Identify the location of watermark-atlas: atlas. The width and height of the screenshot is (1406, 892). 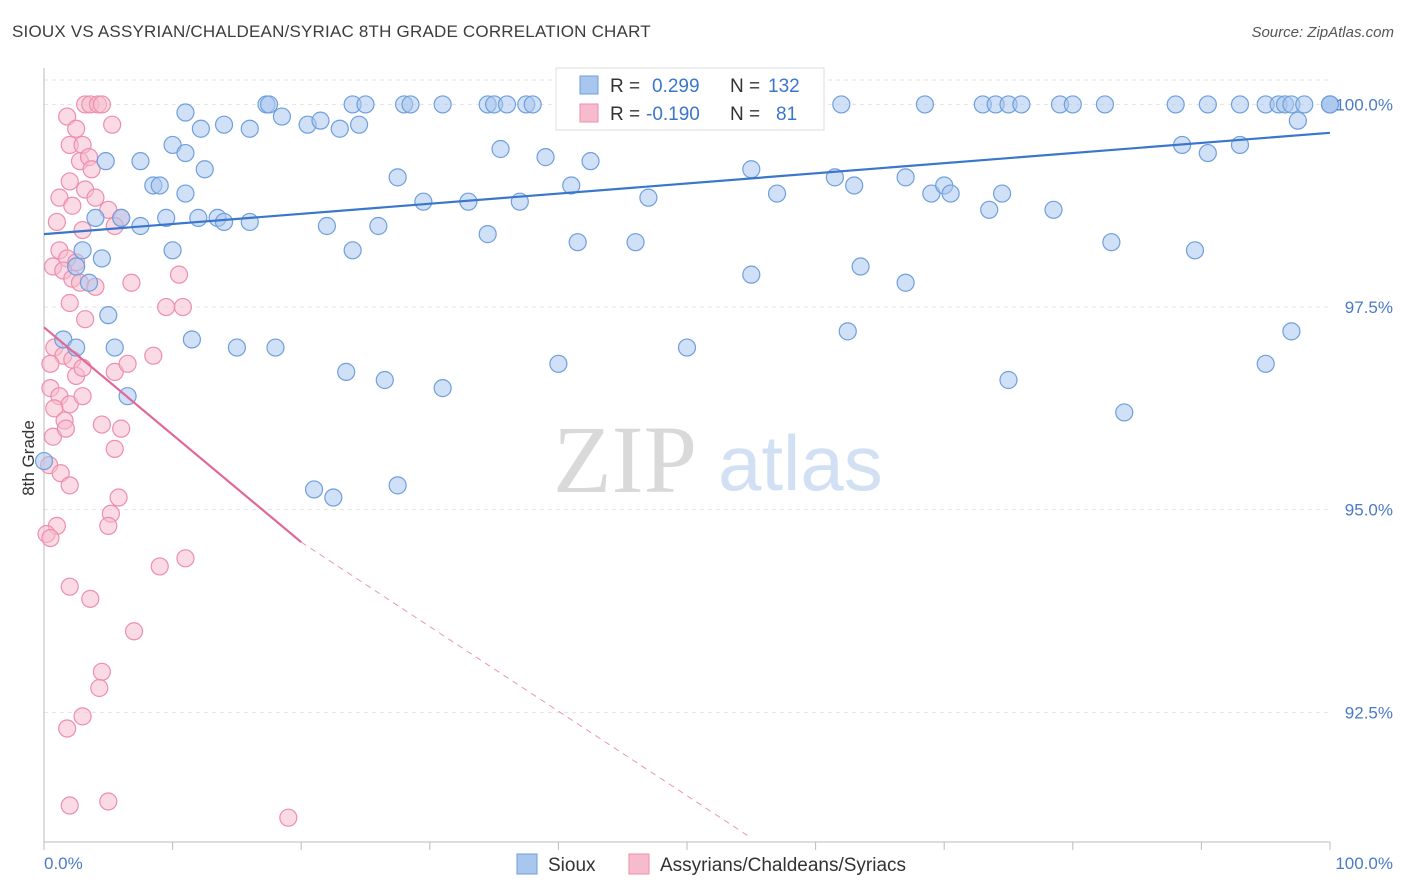
(800, 463).